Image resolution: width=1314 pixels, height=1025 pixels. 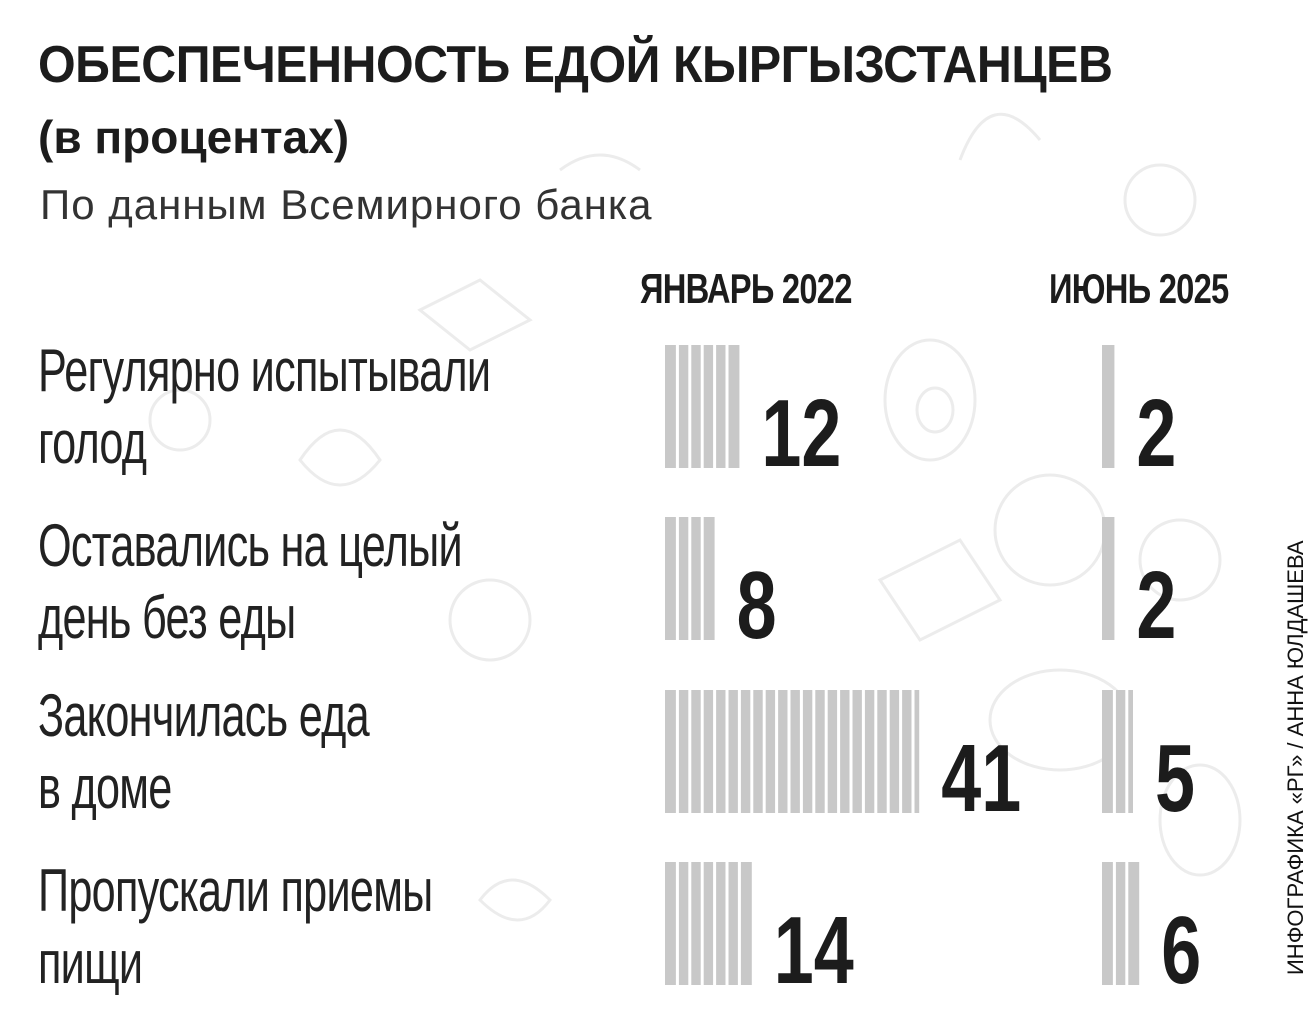 What do you see at coordinates (1295, 757) in the screenshot?
I see `credit-line: ИНФОГРАФИКА «РГ» / АННА ЮЛДАШЕВА` at bounding box center [1295, 757].